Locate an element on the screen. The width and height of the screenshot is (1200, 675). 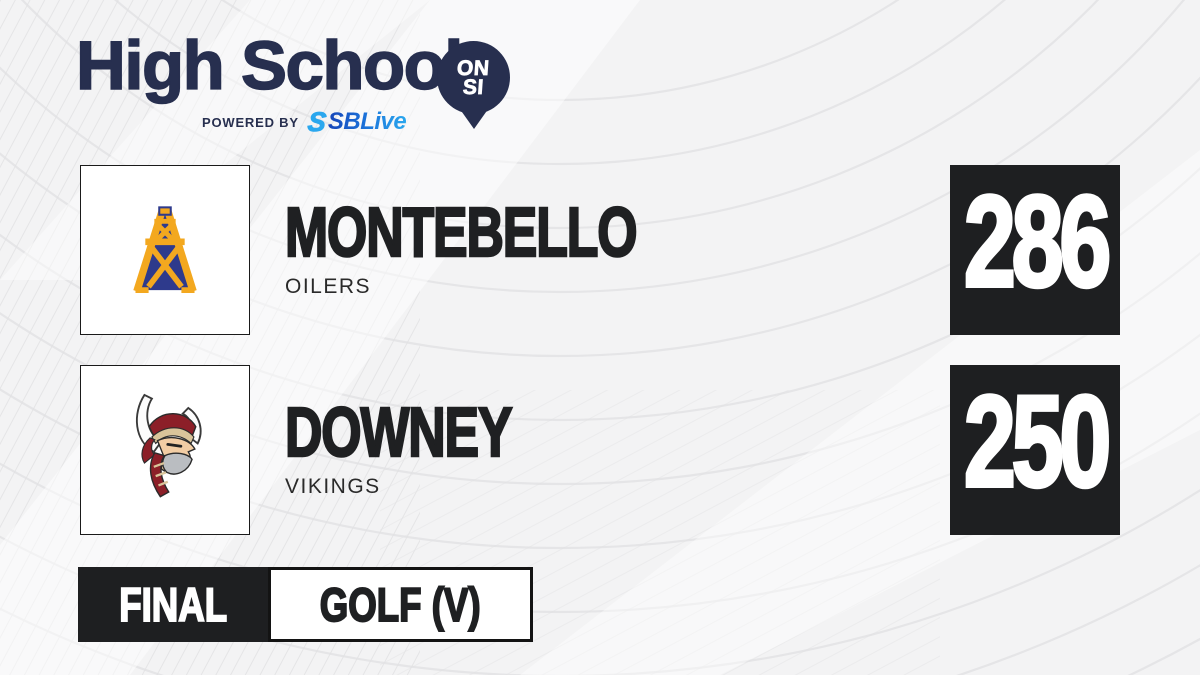
score-tile: 250 is located at coordinates (1035, 450).